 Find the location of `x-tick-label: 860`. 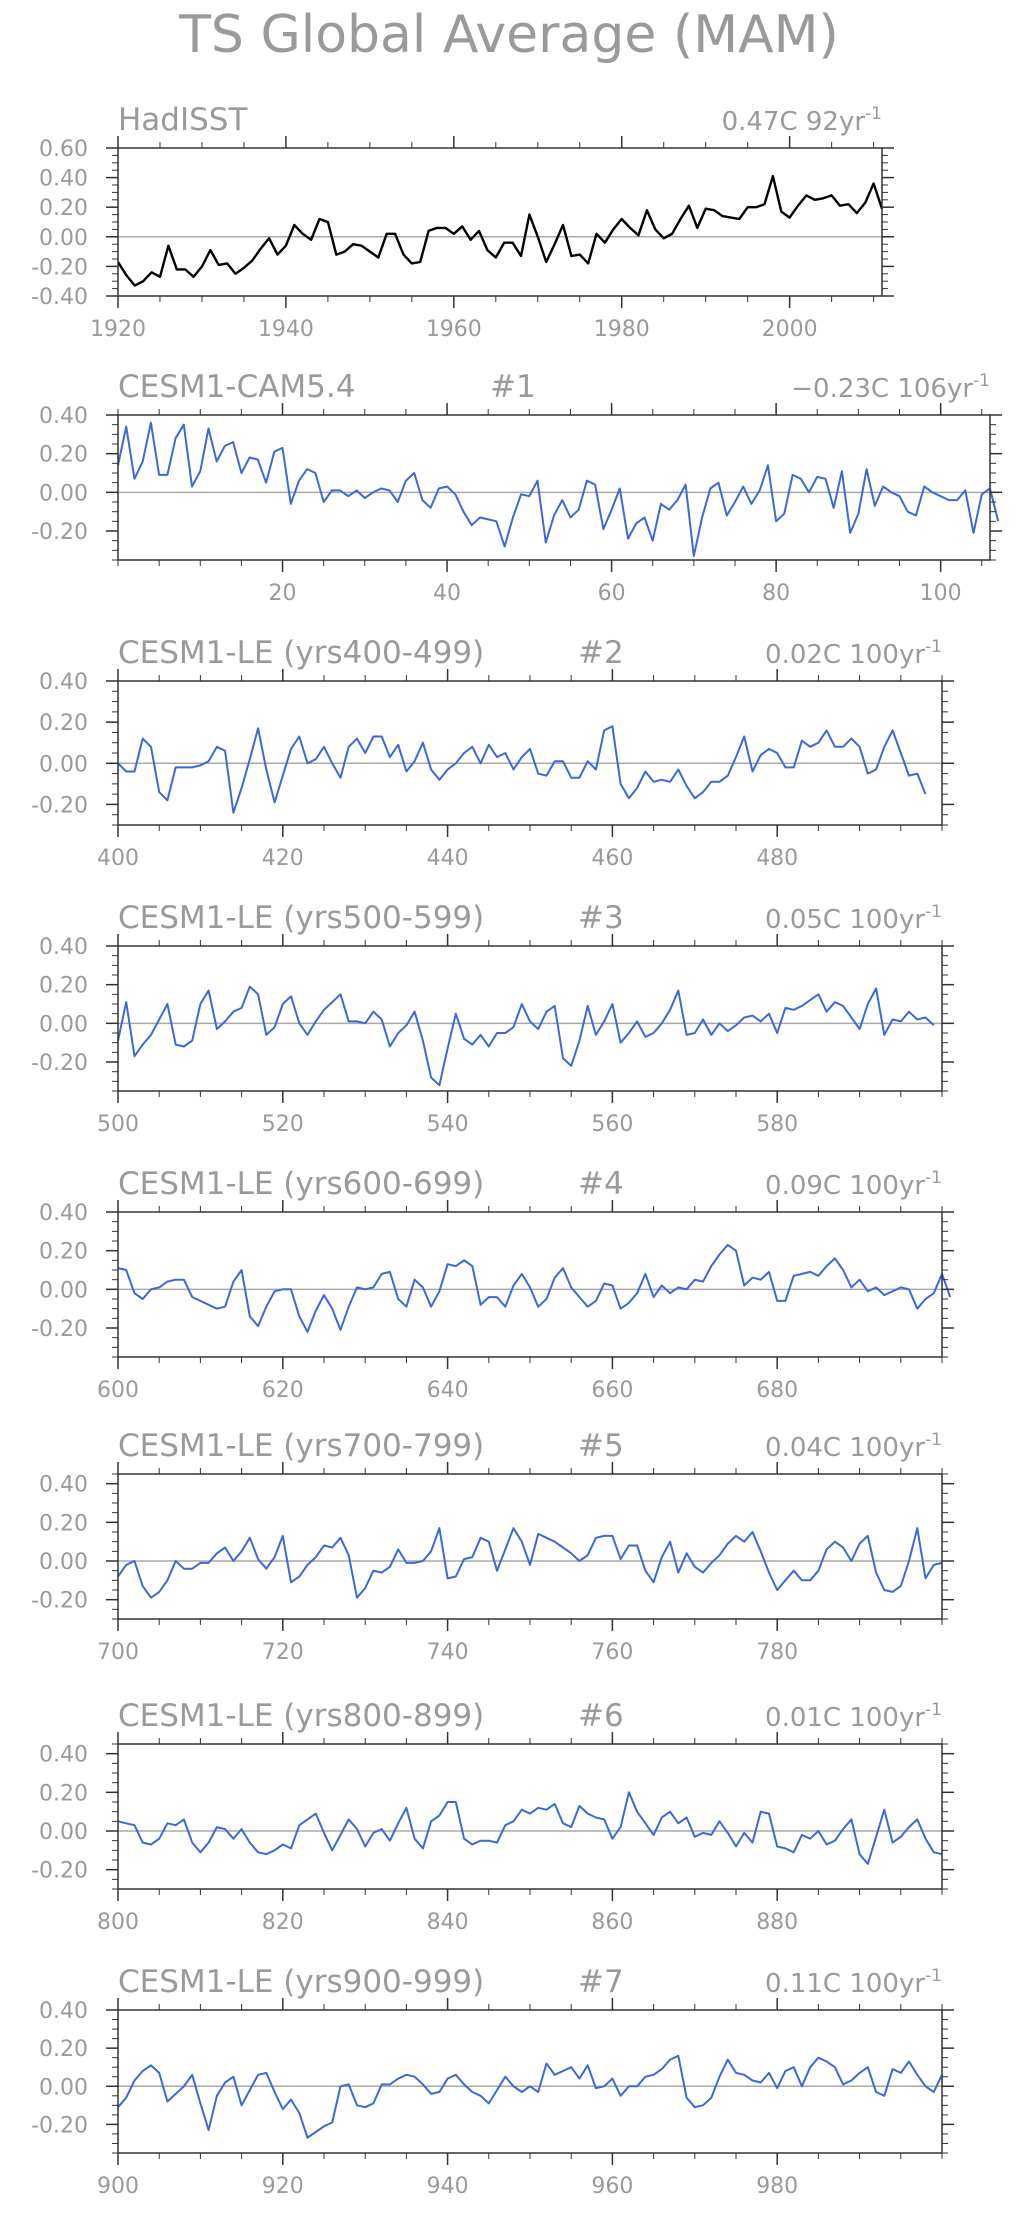

x-tick-label: 860 is located at coordinates (612, 1922).